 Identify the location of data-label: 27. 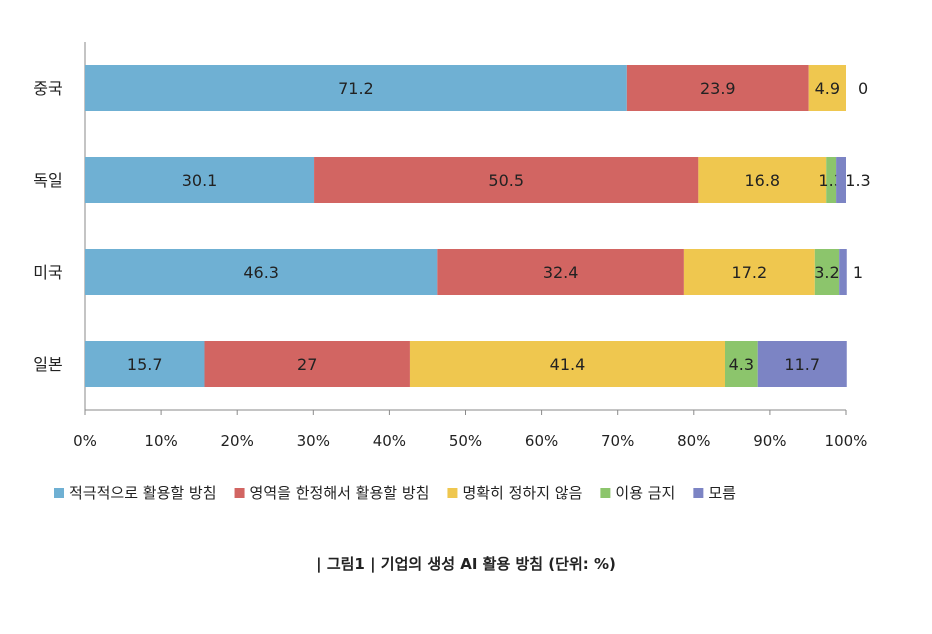
(307, 364).